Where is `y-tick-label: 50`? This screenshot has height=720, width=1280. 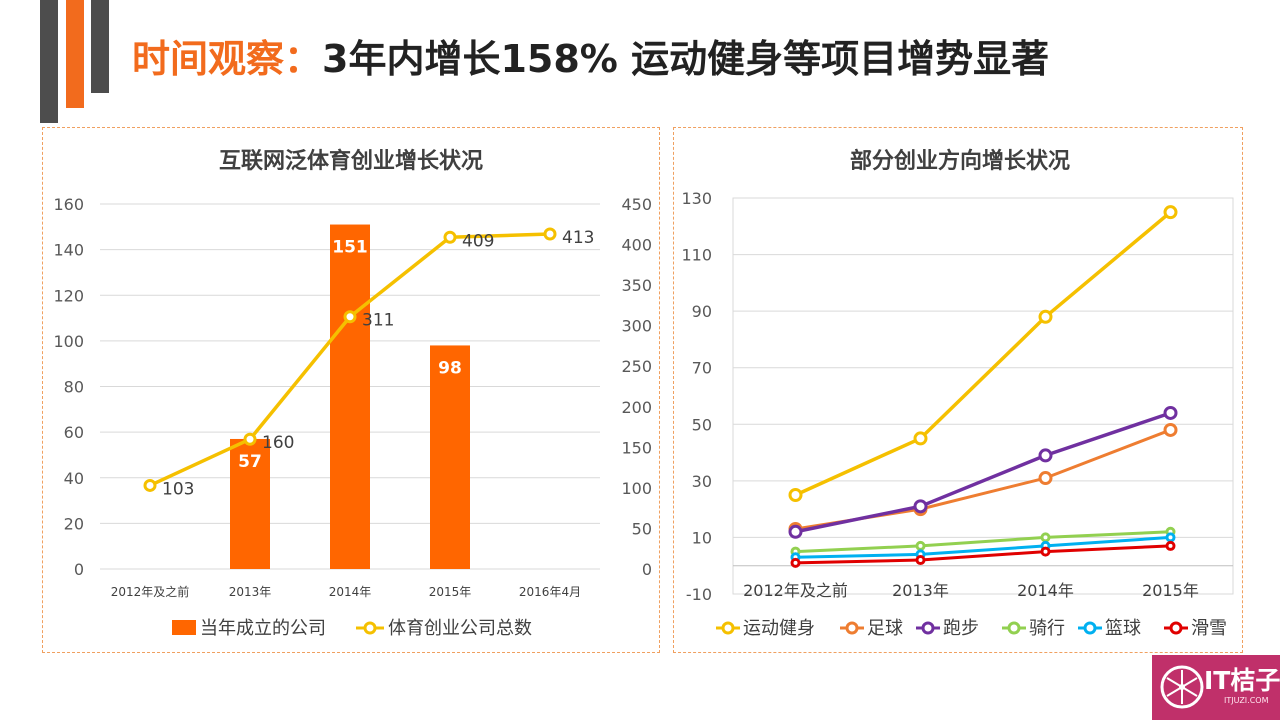
y-tick-label: 50 is located at coordinates (702, 424).